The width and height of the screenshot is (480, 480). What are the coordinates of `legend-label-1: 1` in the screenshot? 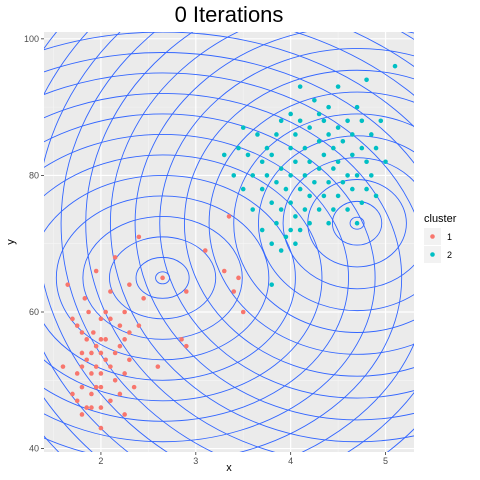 It's located at (449, 237).